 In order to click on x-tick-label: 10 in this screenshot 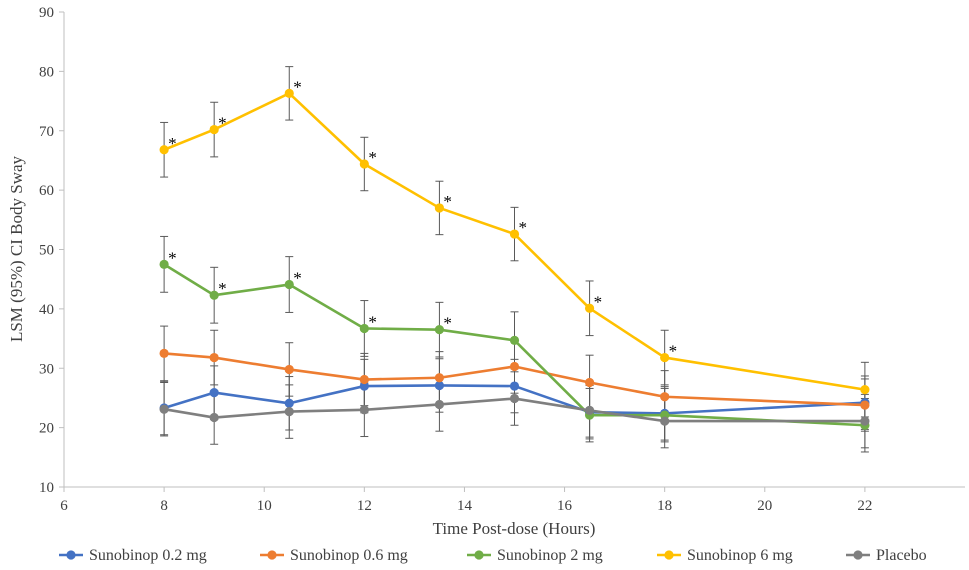, I will do `click(264, 506)`.